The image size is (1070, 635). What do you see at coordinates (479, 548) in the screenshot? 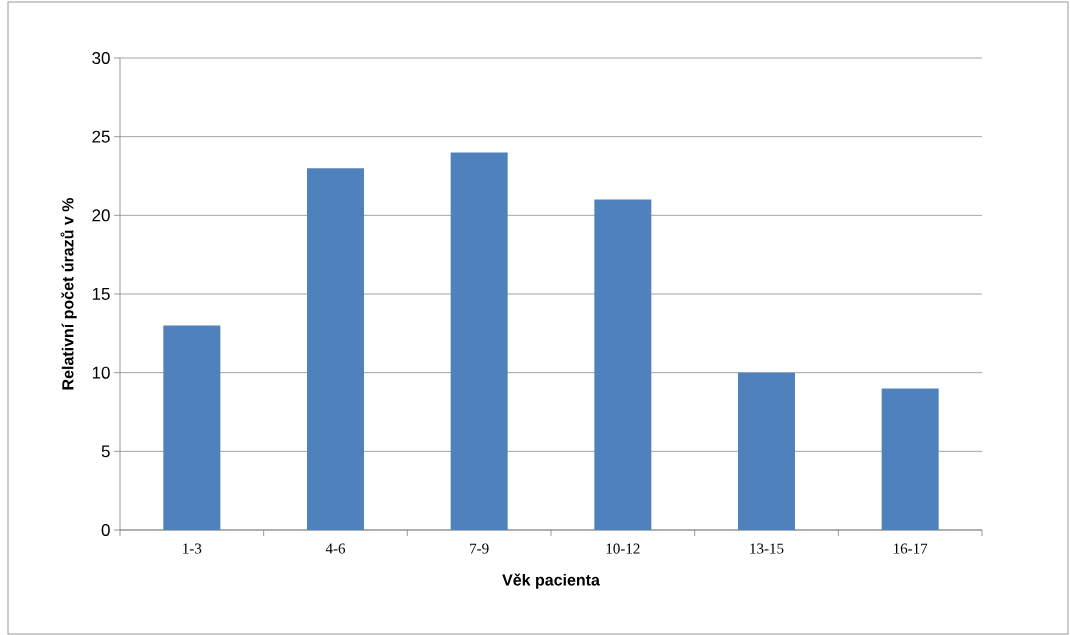
I see `x-tick-label: 7-9` at bounding box center [479, 548].